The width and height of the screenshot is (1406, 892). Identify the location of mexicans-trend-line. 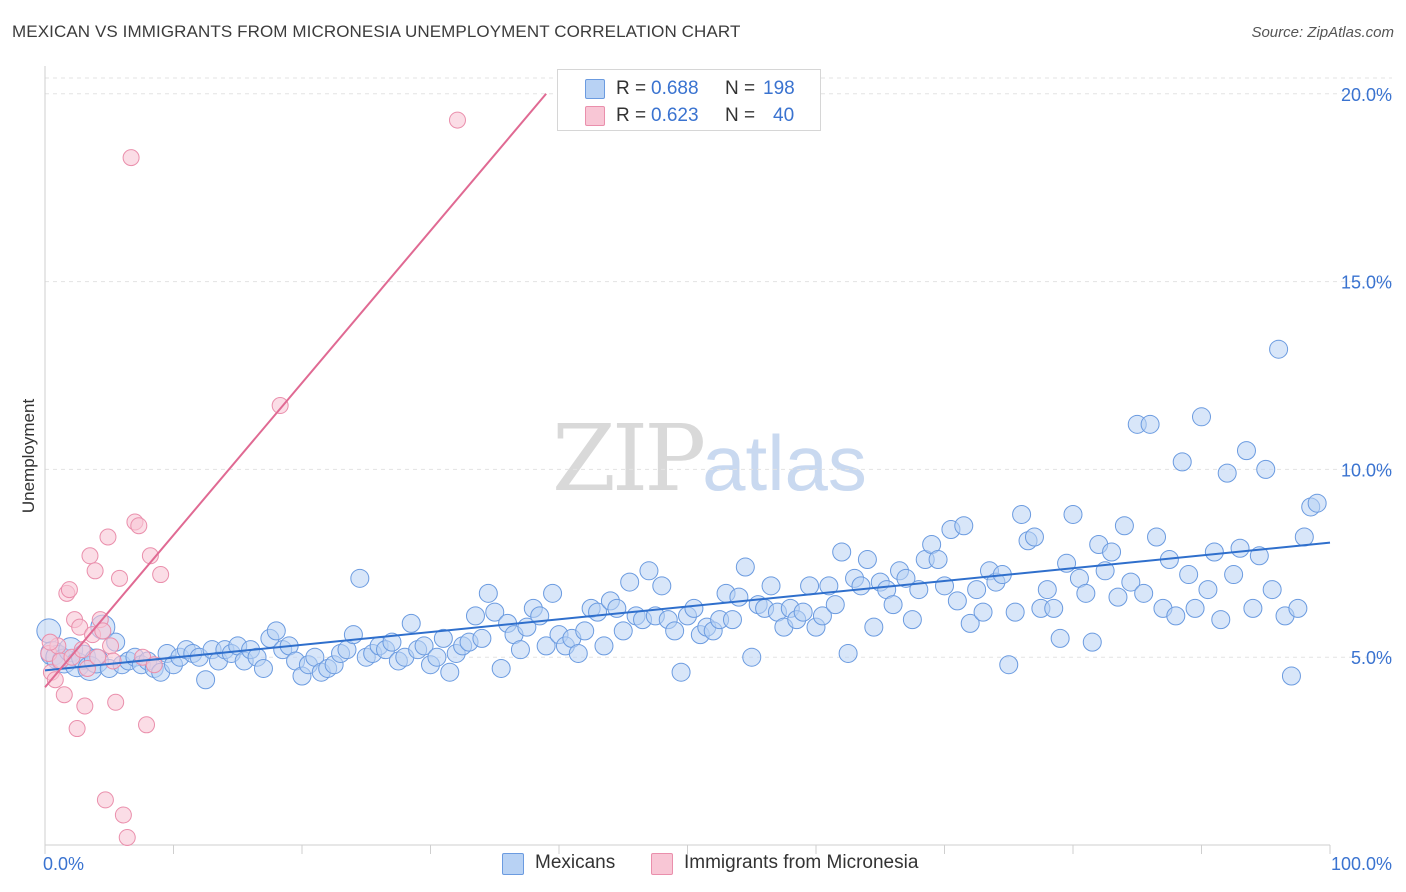
(687, 606).